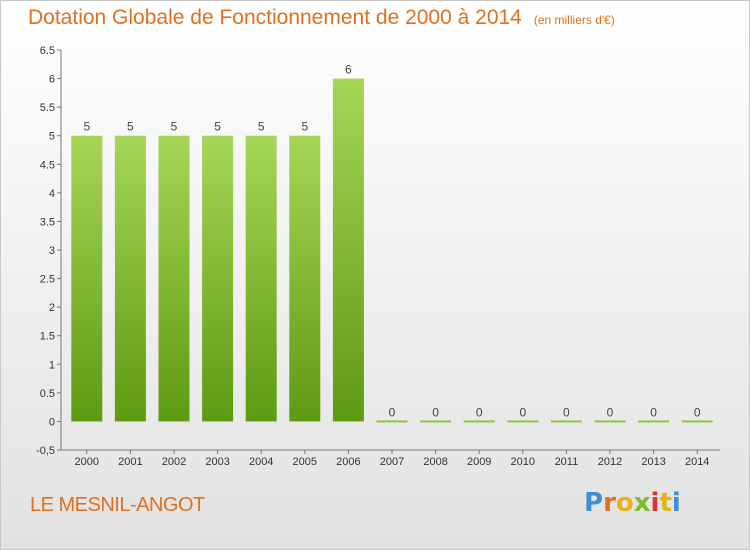 The image size is (750, 550). What do you see at coordinates (610, 462) in the screenshot?
I see `x-tick-label: 2012` at bounding box center [610, 462].